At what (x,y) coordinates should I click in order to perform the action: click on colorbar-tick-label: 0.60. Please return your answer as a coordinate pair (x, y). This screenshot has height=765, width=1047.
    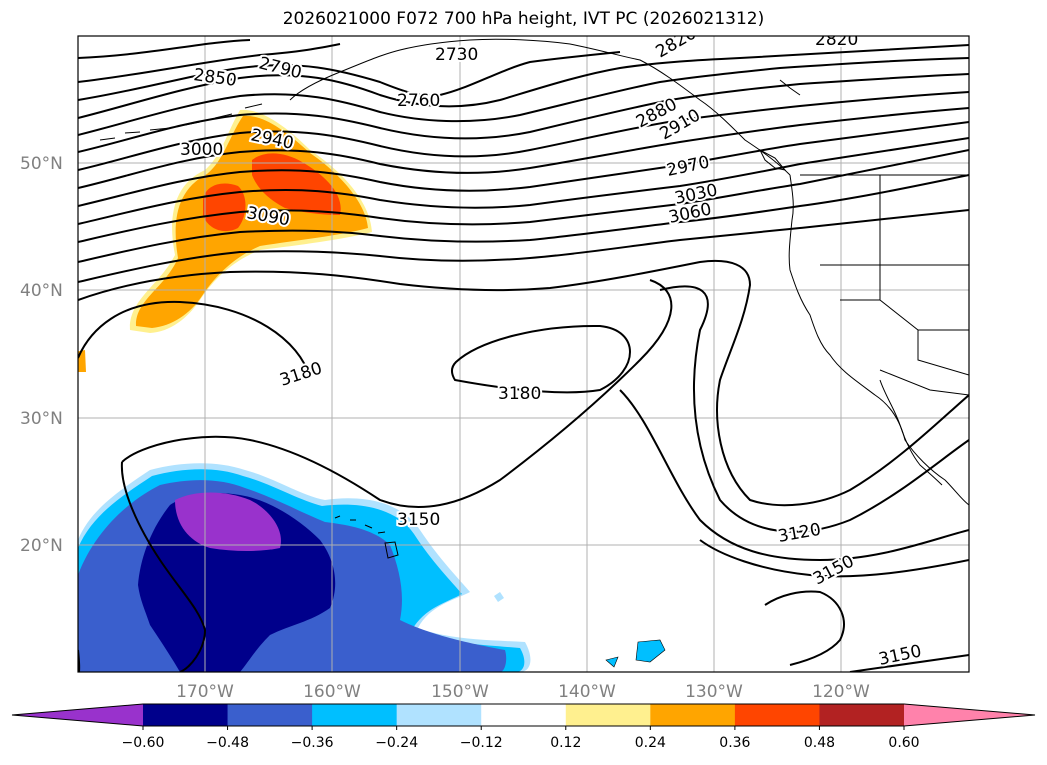
    Looking at the image, I should click on (903, 743).